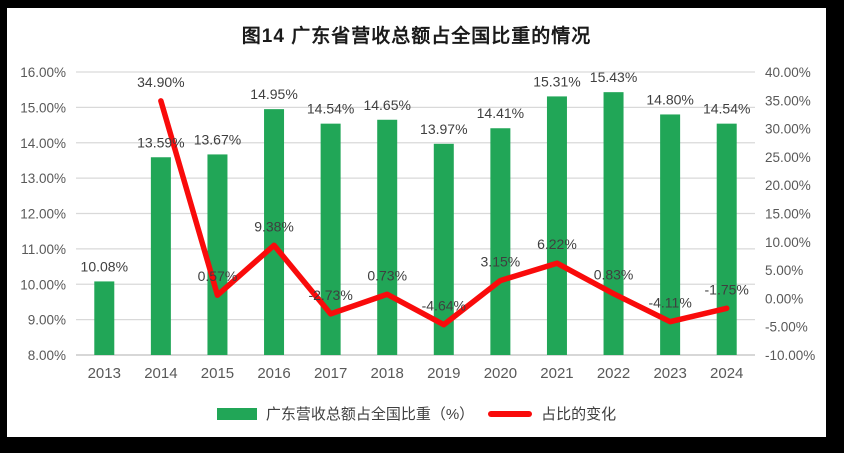 The width and height of the screenshot is (844, 453). Describe the element at coordinates (727, 289) in the screenshot. I see `line-data-label: -1.75%` at that location.